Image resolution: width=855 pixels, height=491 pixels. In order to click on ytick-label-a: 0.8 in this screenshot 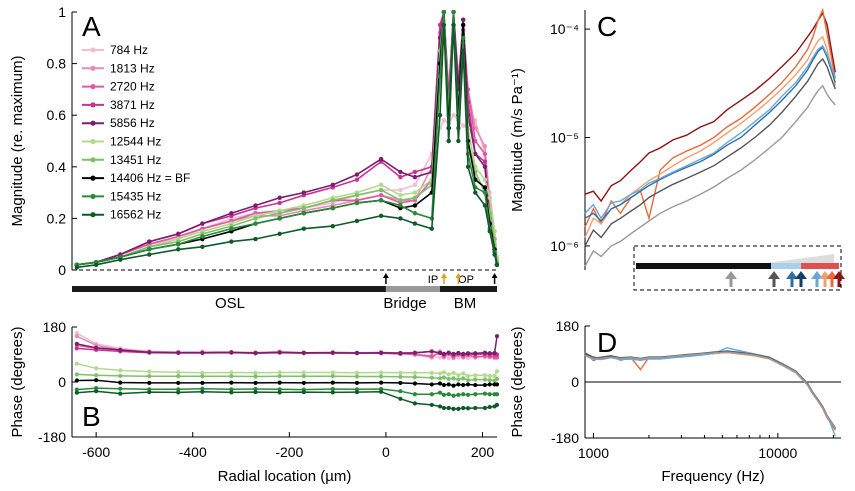, I will do `click(57, 64)`.